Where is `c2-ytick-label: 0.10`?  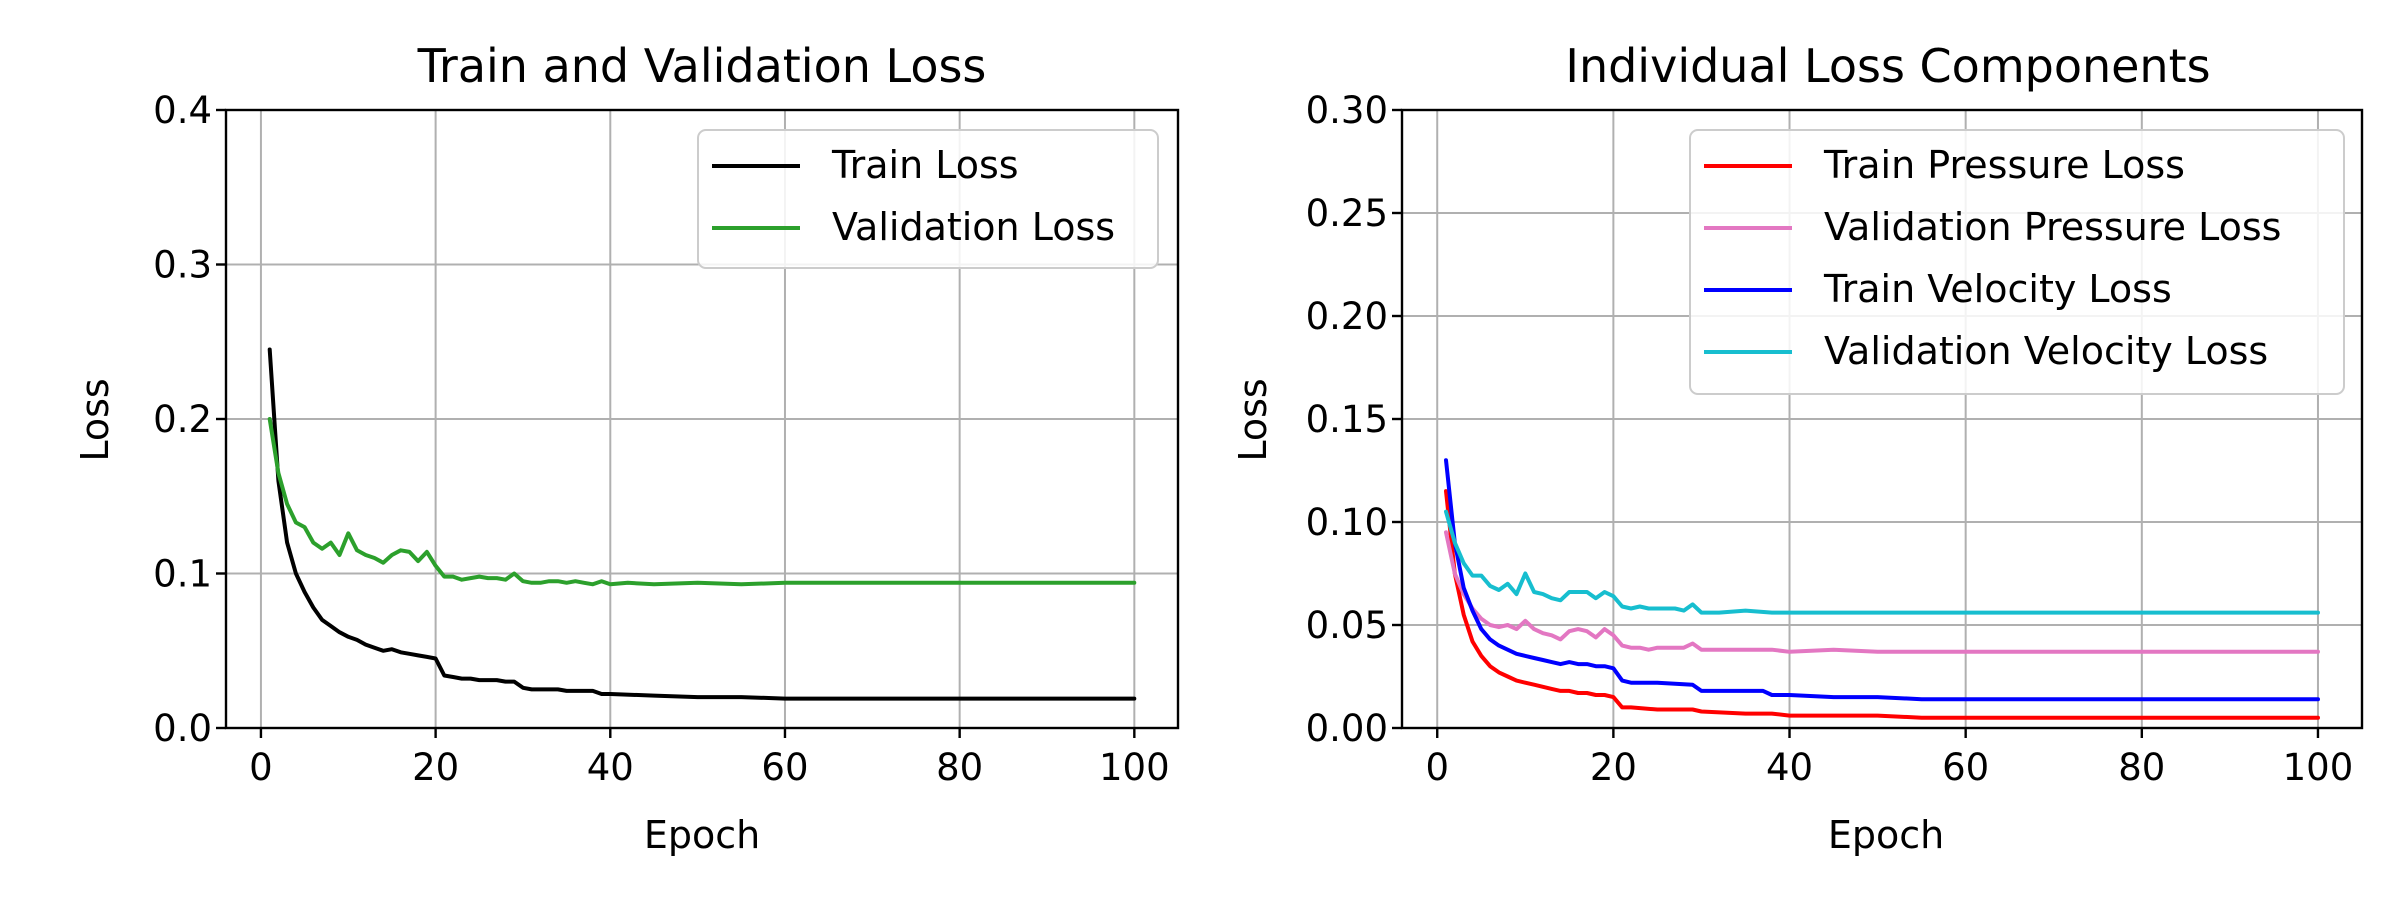 c2-ytick-label: 0.10 is located at coordinates (1347, 522).